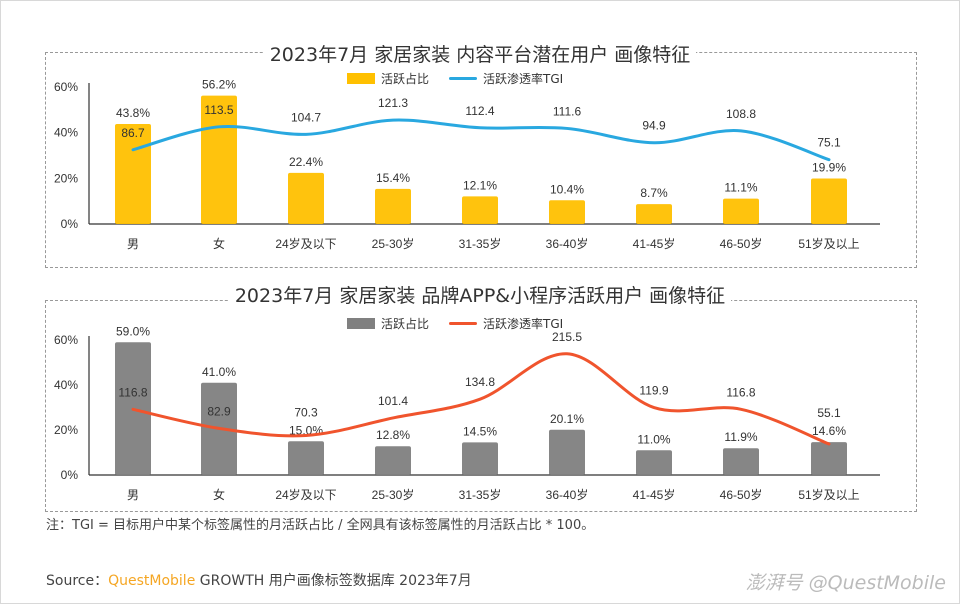 The image size is (960, 604). Describe the element at coordinates (653, 439) in the screenshot. I see `bar-value-label: 11.0%` at that location.